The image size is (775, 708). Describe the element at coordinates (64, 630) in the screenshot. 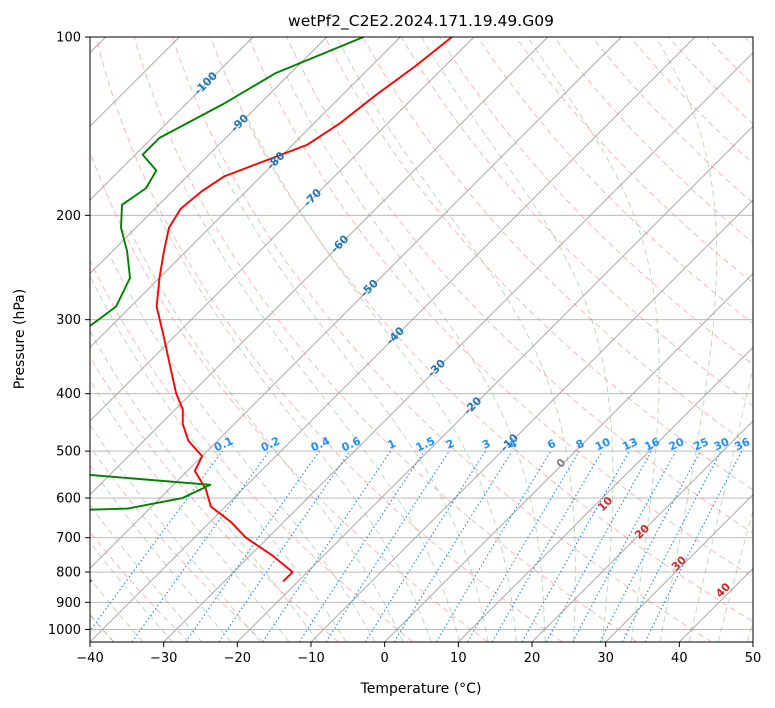

I see `y-tick-label: 1000` at that location.